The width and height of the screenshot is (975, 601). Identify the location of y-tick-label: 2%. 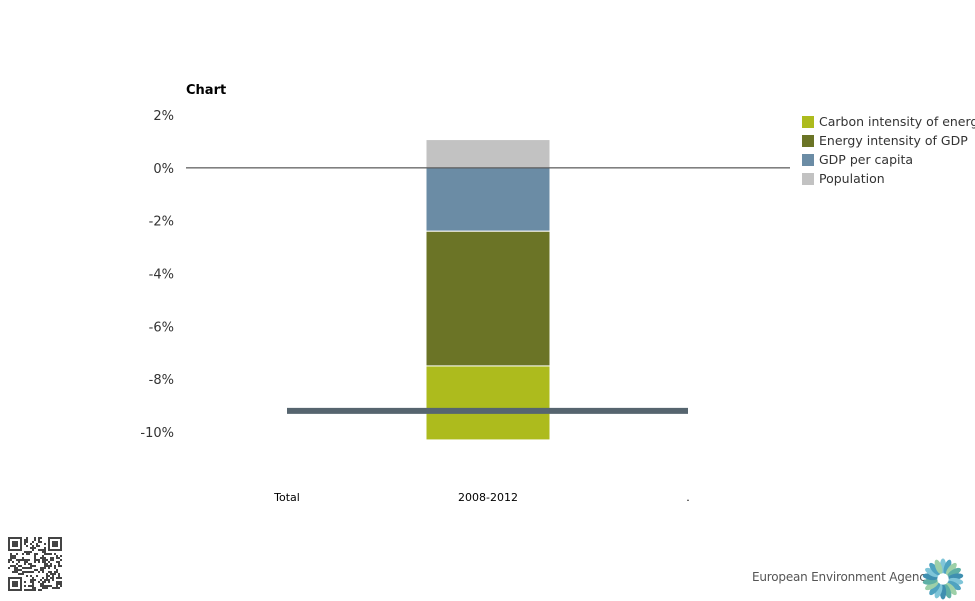
(163, 116).